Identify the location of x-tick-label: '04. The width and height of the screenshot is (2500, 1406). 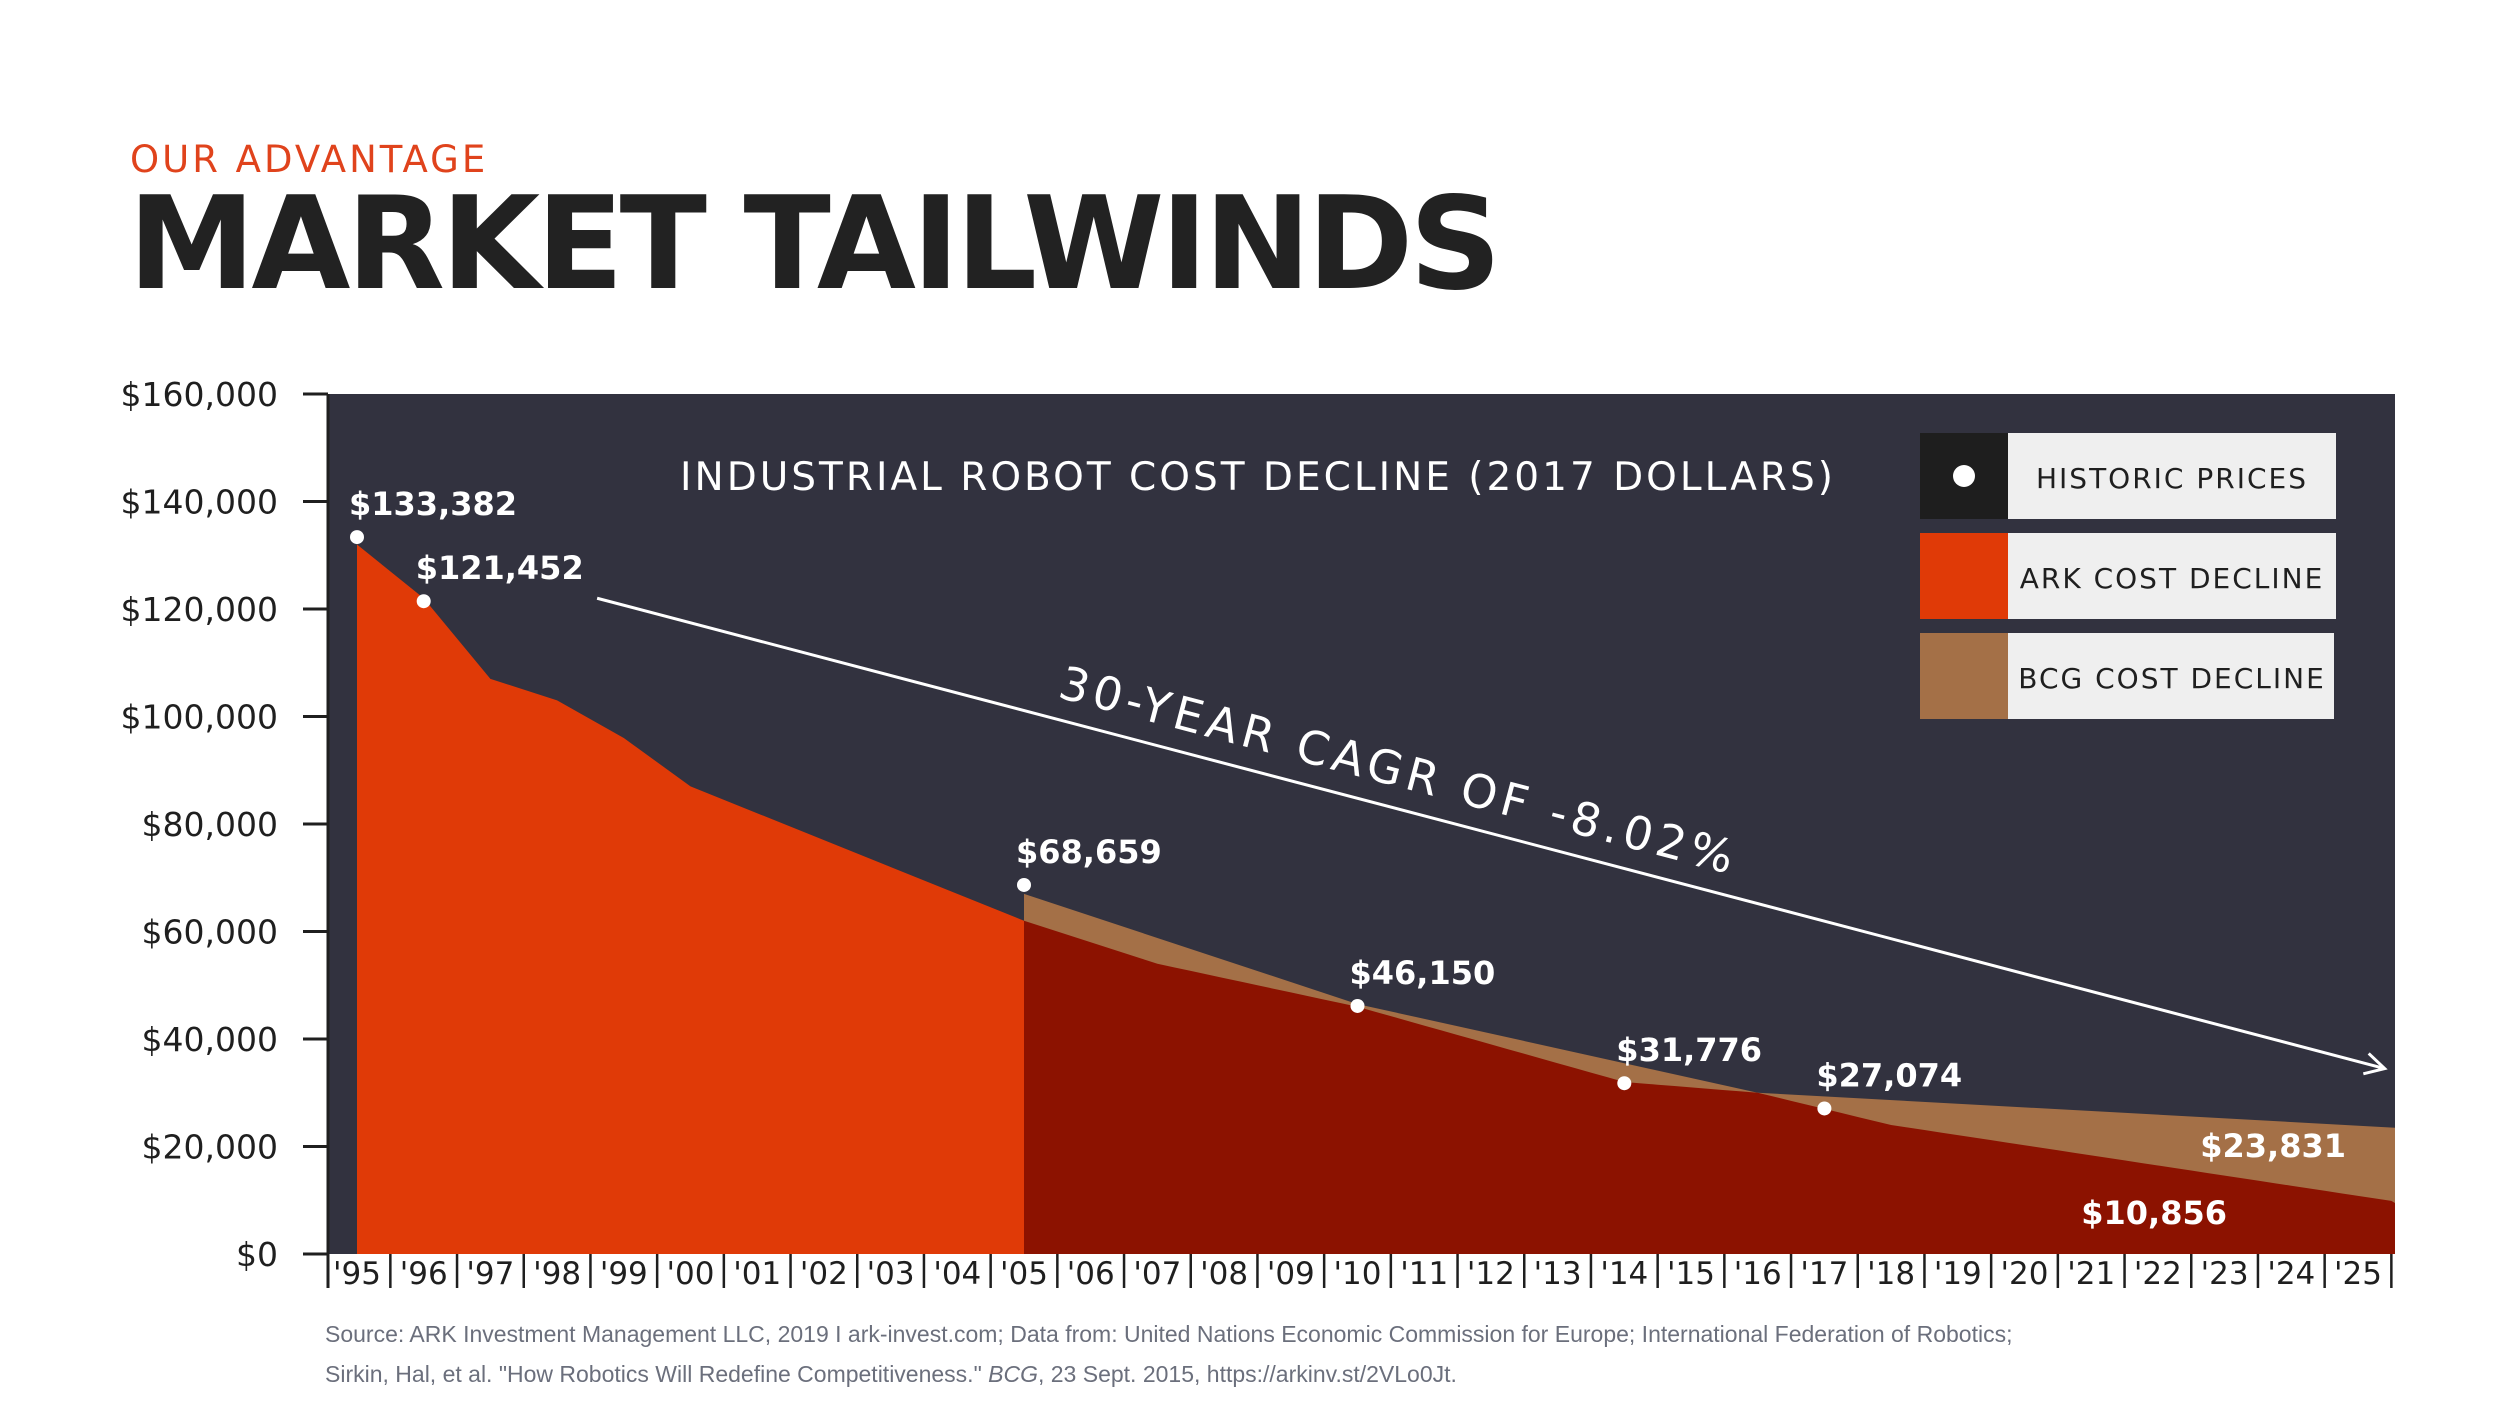
(957, 1274).